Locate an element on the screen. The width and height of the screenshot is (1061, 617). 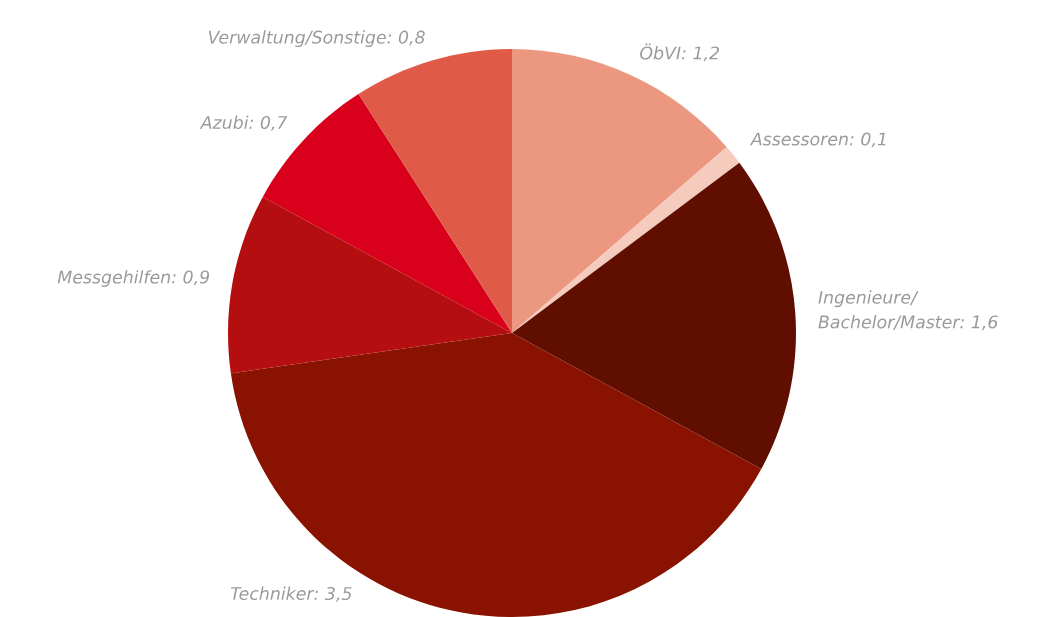
slice-label: Azubi: 0,7 is located at coordinates (243, 123).